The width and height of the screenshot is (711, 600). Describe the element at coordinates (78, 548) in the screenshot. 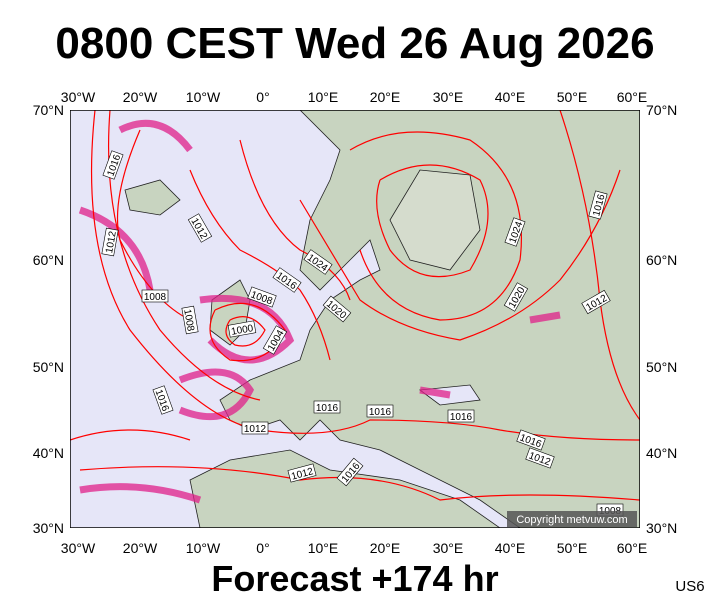

I see `lon-label-bottom: 30°W` at that location.